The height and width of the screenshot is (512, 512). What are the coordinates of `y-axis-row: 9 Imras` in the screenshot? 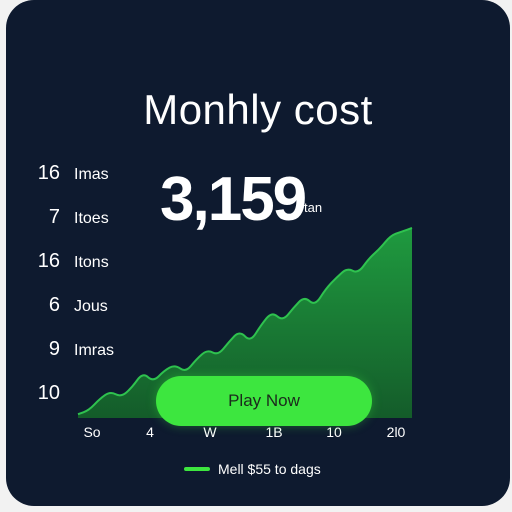 It's located at (76, 349).